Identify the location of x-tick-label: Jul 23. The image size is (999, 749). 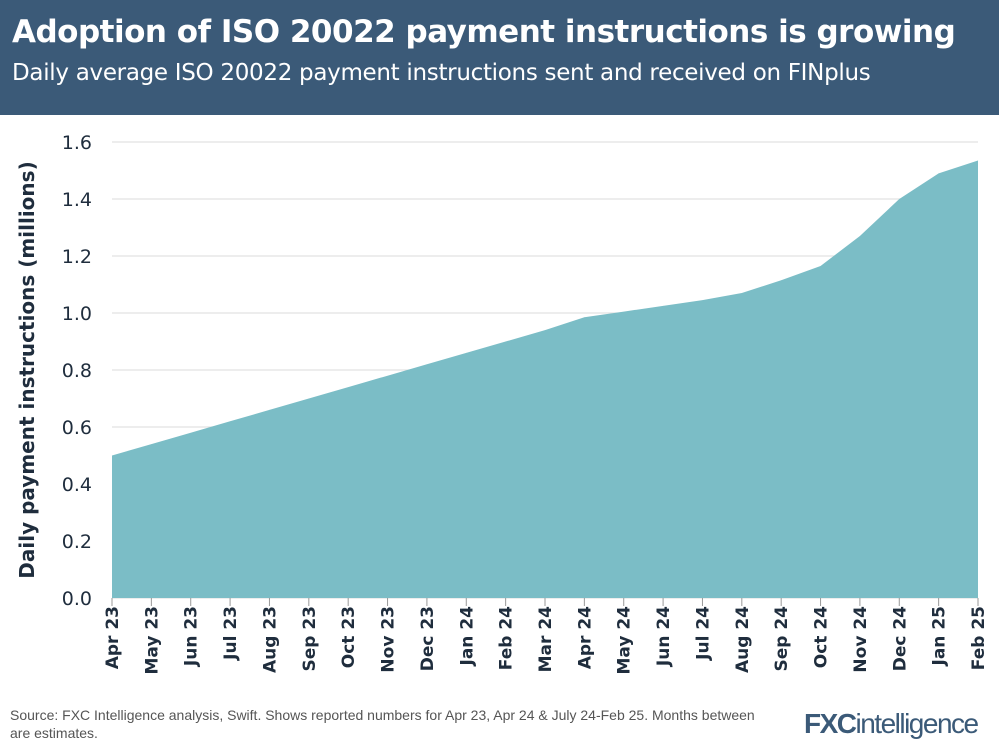
(231, 633).